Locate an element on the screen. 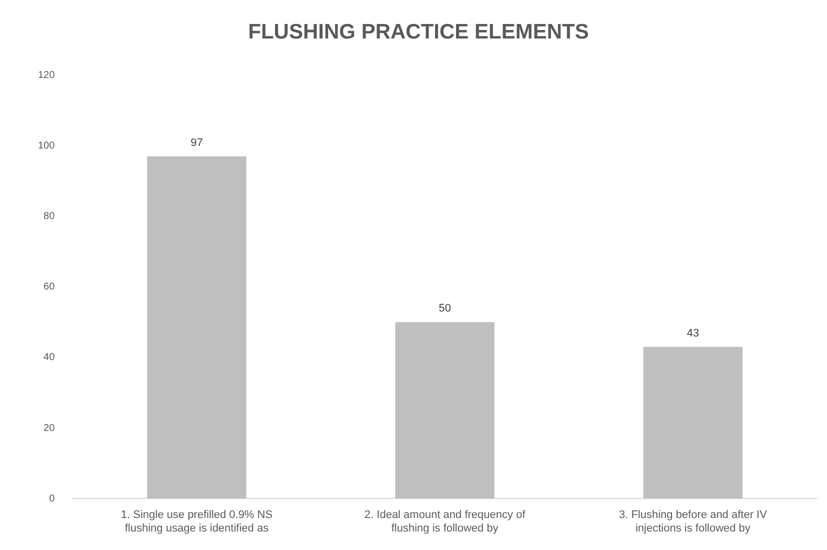 The width and height of the screenshot is (827, 550). x-tick-label: 3. Flushing before and after IV injections is followed by is located at coordinates (693, 521).